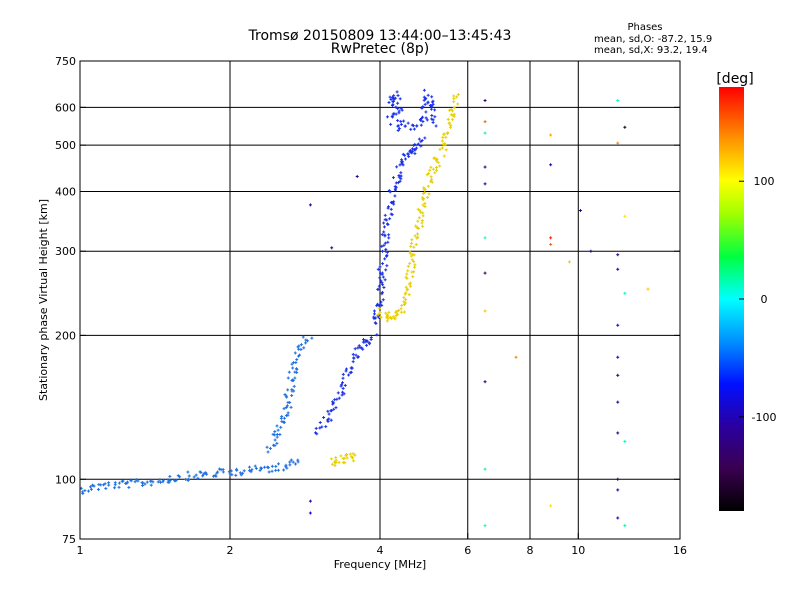  Describe the element at coordinates (43, 300) in the screenshot. I see `y-axis-label: Stationary phase Virtual Height [km]` at that location.